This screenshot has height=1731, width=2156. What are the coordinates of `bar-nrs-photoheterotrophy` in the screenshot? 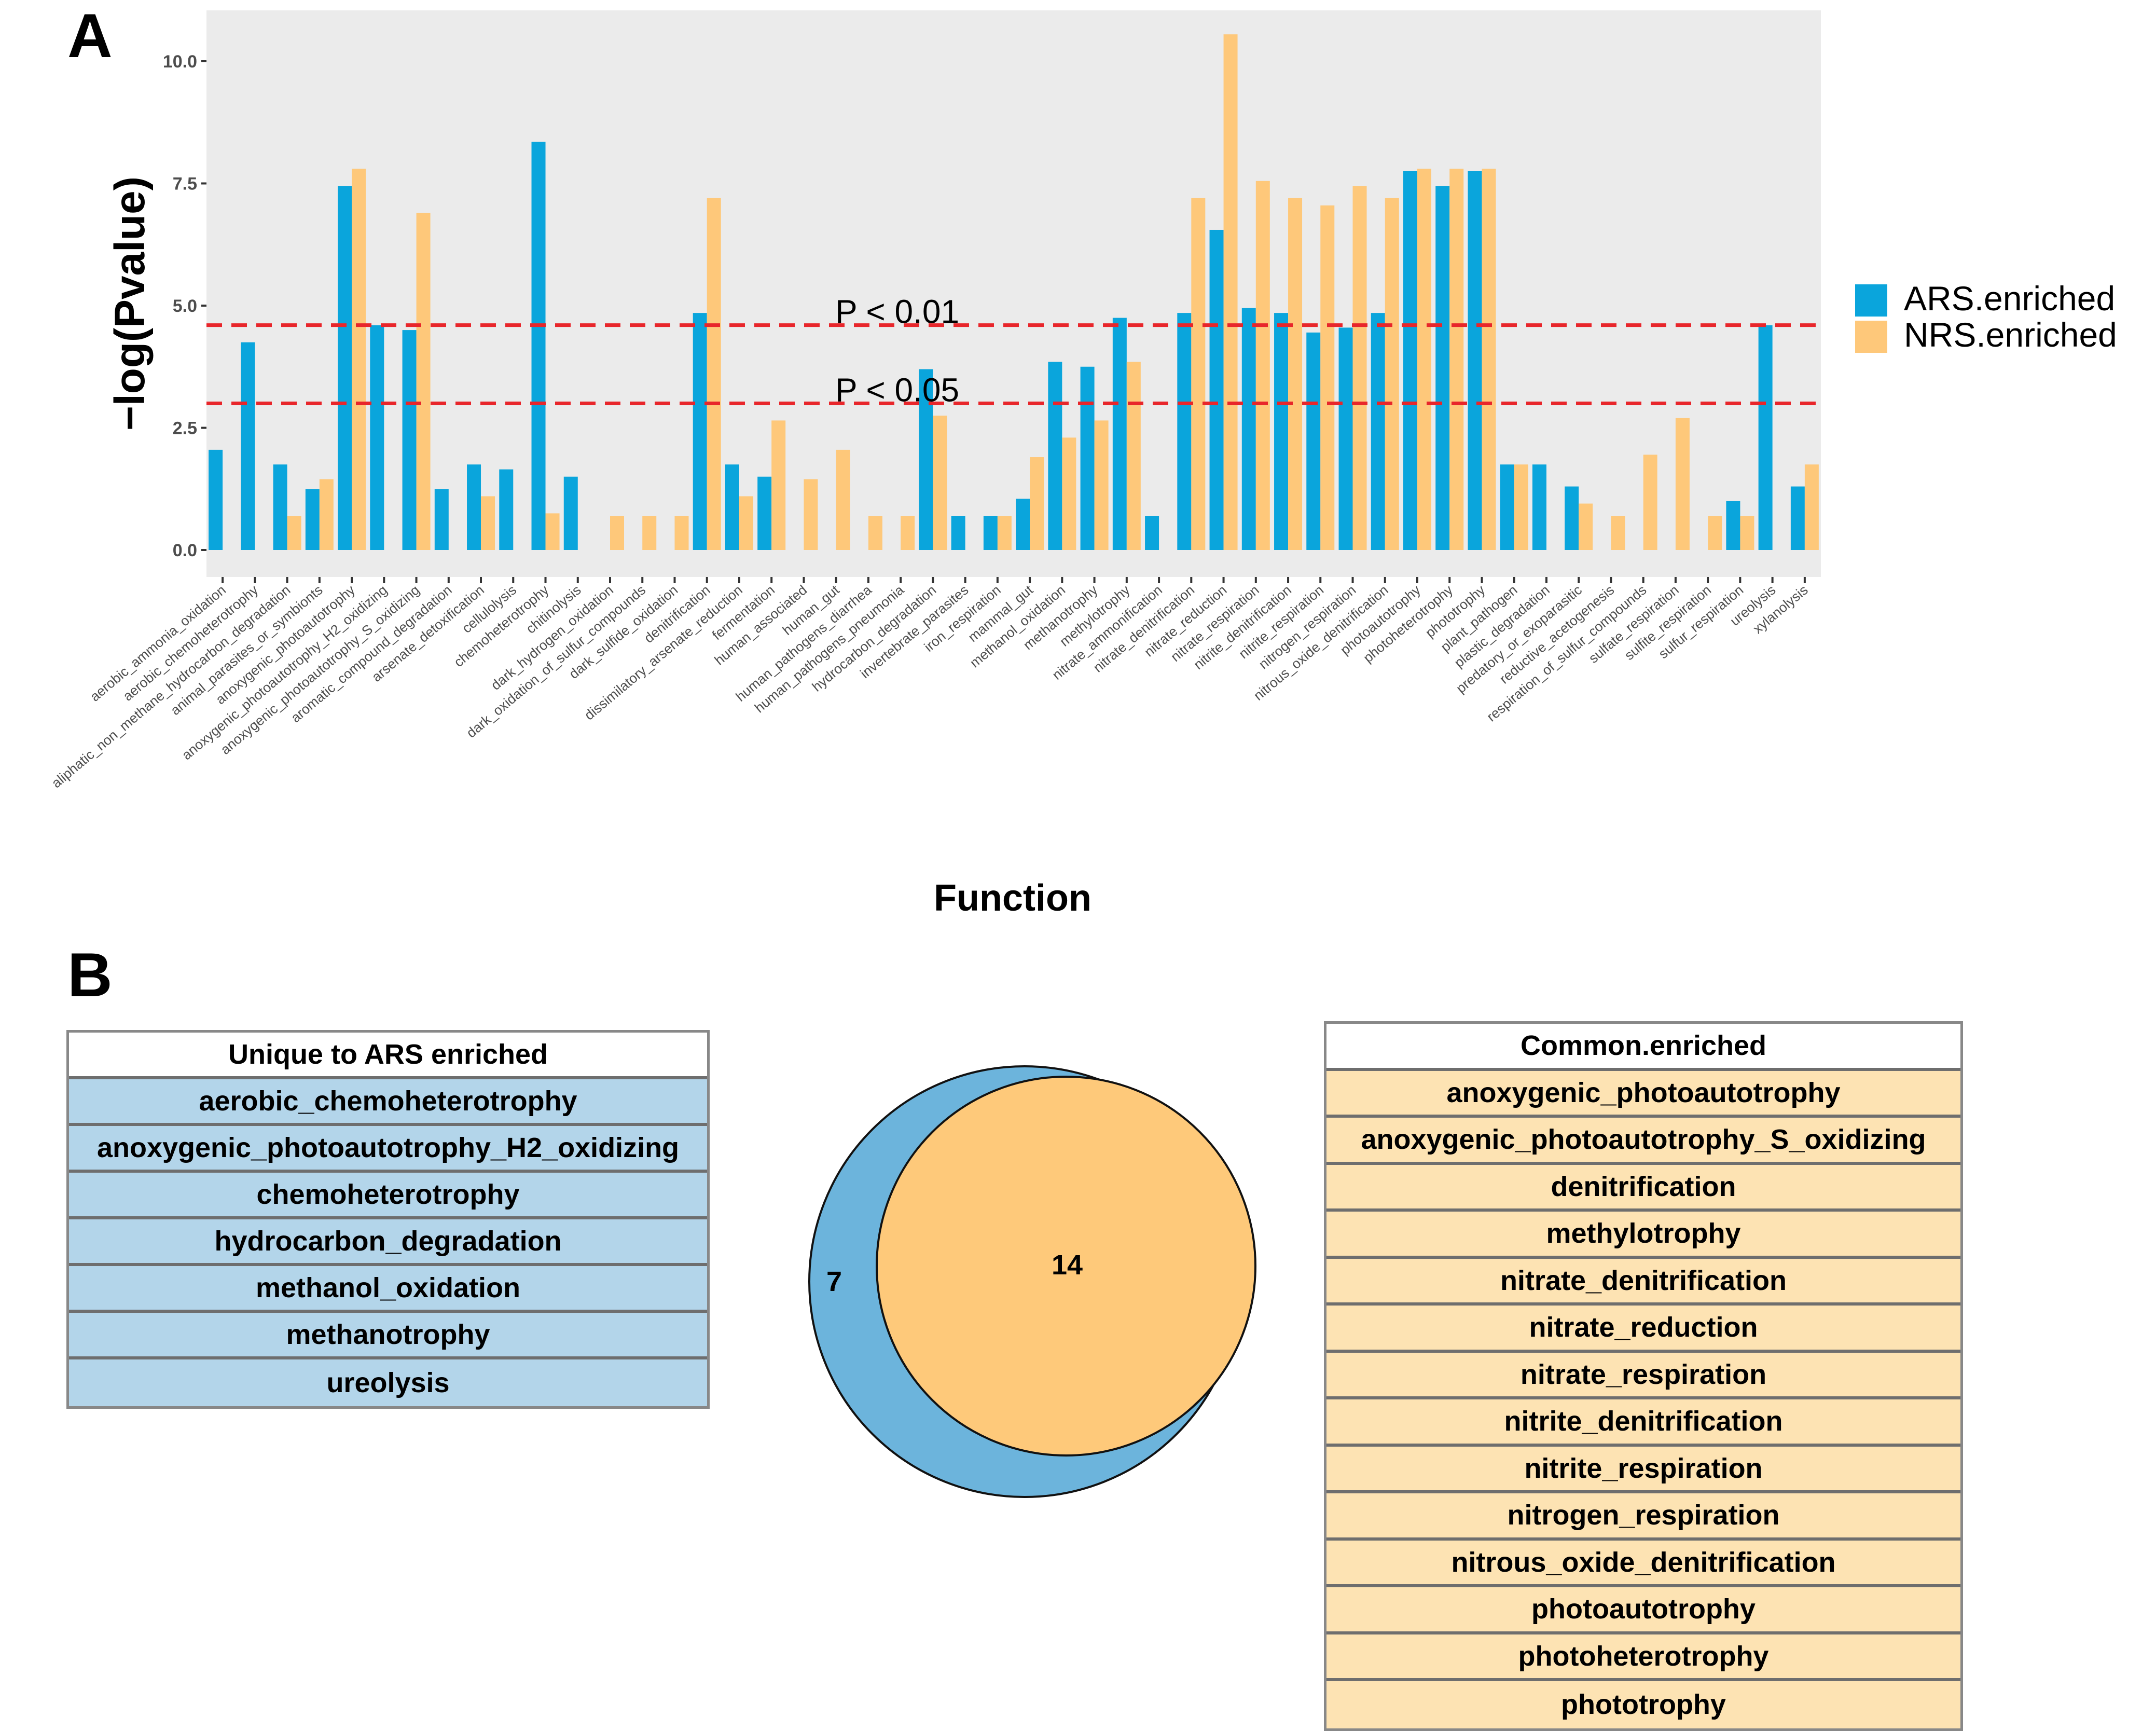 It's located at (1456, 359).